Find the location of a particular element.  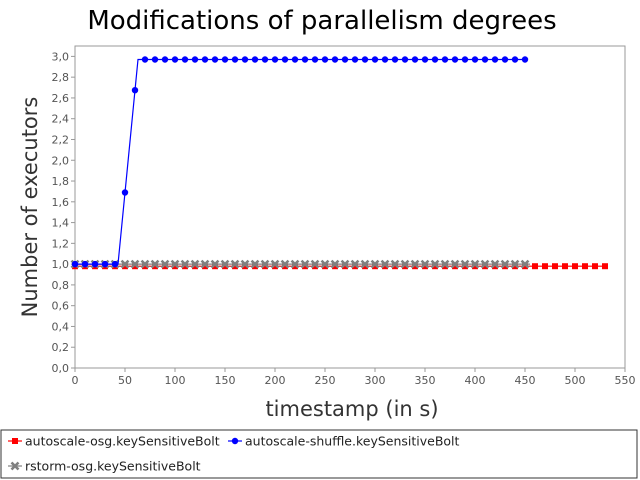

y-tick-label: 0,2 is located at coordinates (61, 347).